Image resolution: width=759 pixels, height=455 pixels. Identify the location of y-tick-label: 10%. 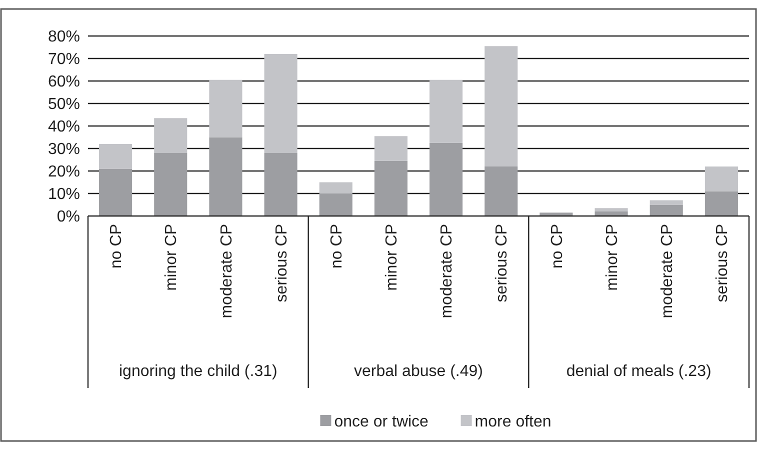
(64, 195).